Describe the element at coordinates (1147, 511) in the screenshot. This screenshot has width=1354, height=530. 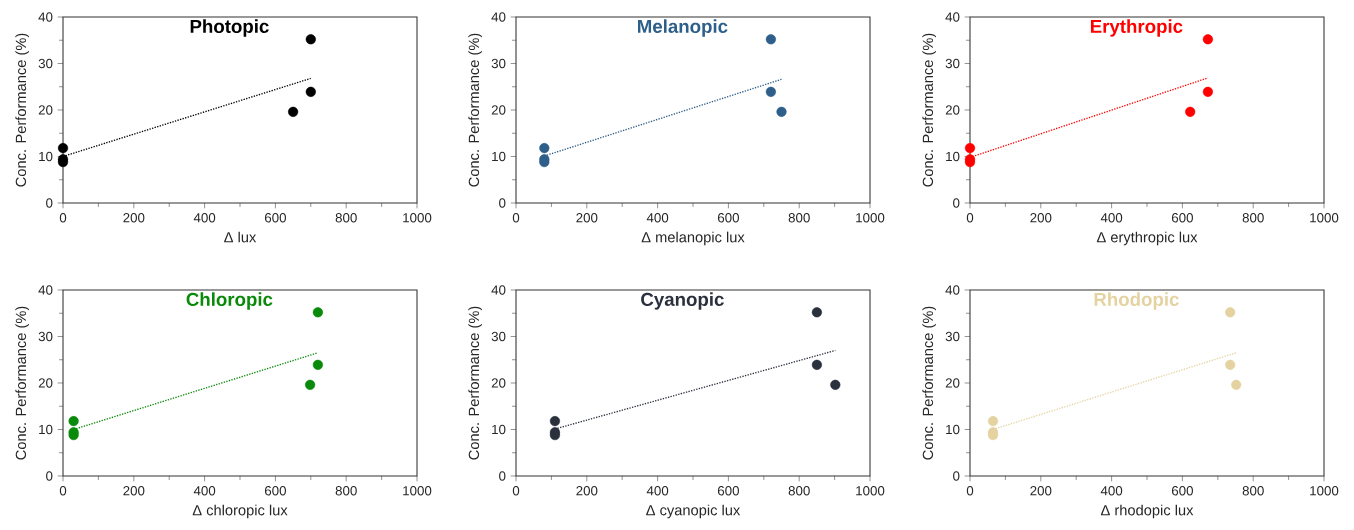
I see `x-axis-title: Δ rhodopic lux` at that location.